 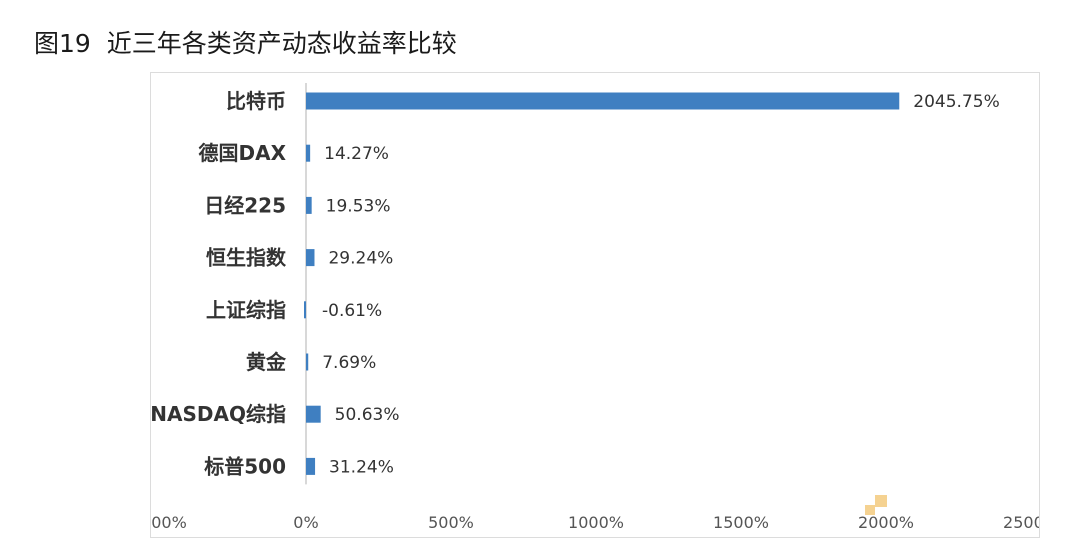 I want to click on data-label: 19.53%, so click(x=358, y=206).